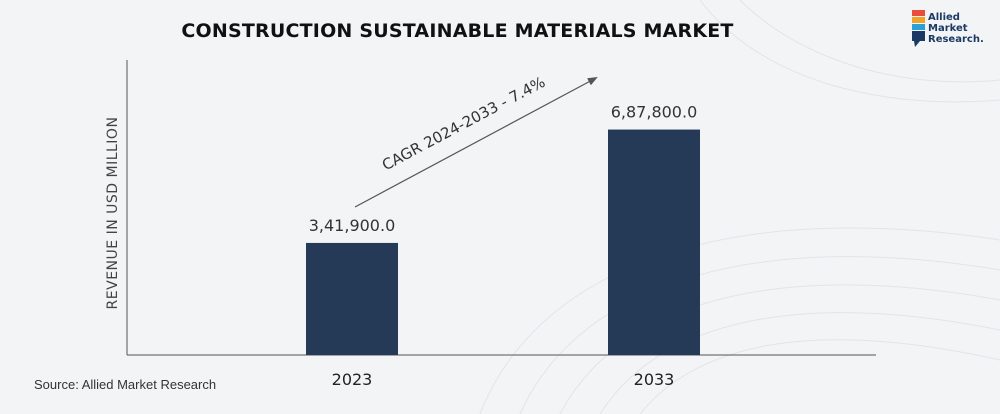  I want to click on logo-line-3: Research., so click(956, 39).